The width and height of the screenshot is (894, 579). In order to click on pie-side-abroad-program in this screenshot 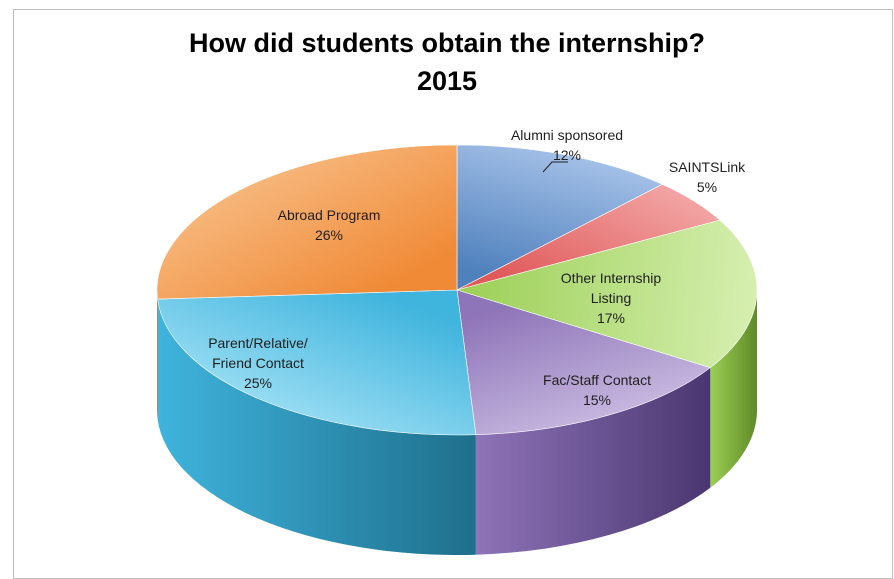, I will do `click(157, 355)`.